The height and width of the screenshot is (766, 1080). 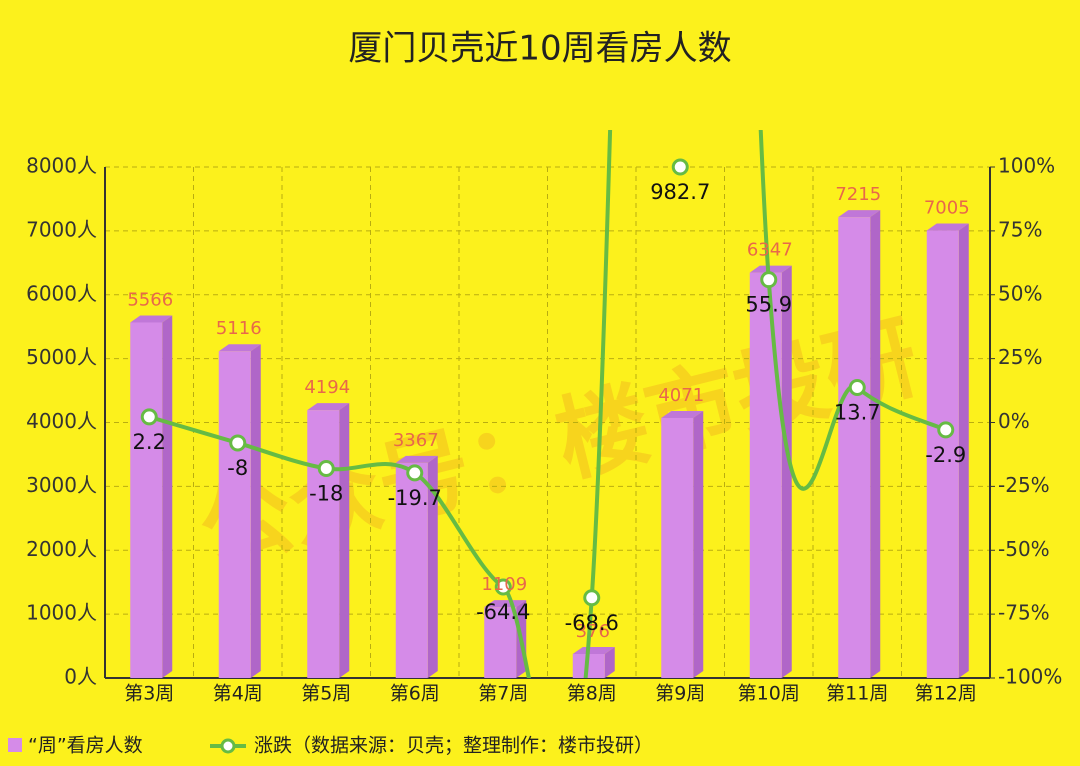 What do you see at coordinates (593, 631) in the screenshot?
I see `bar-value-label: 376` at bounding box center [593, 631].